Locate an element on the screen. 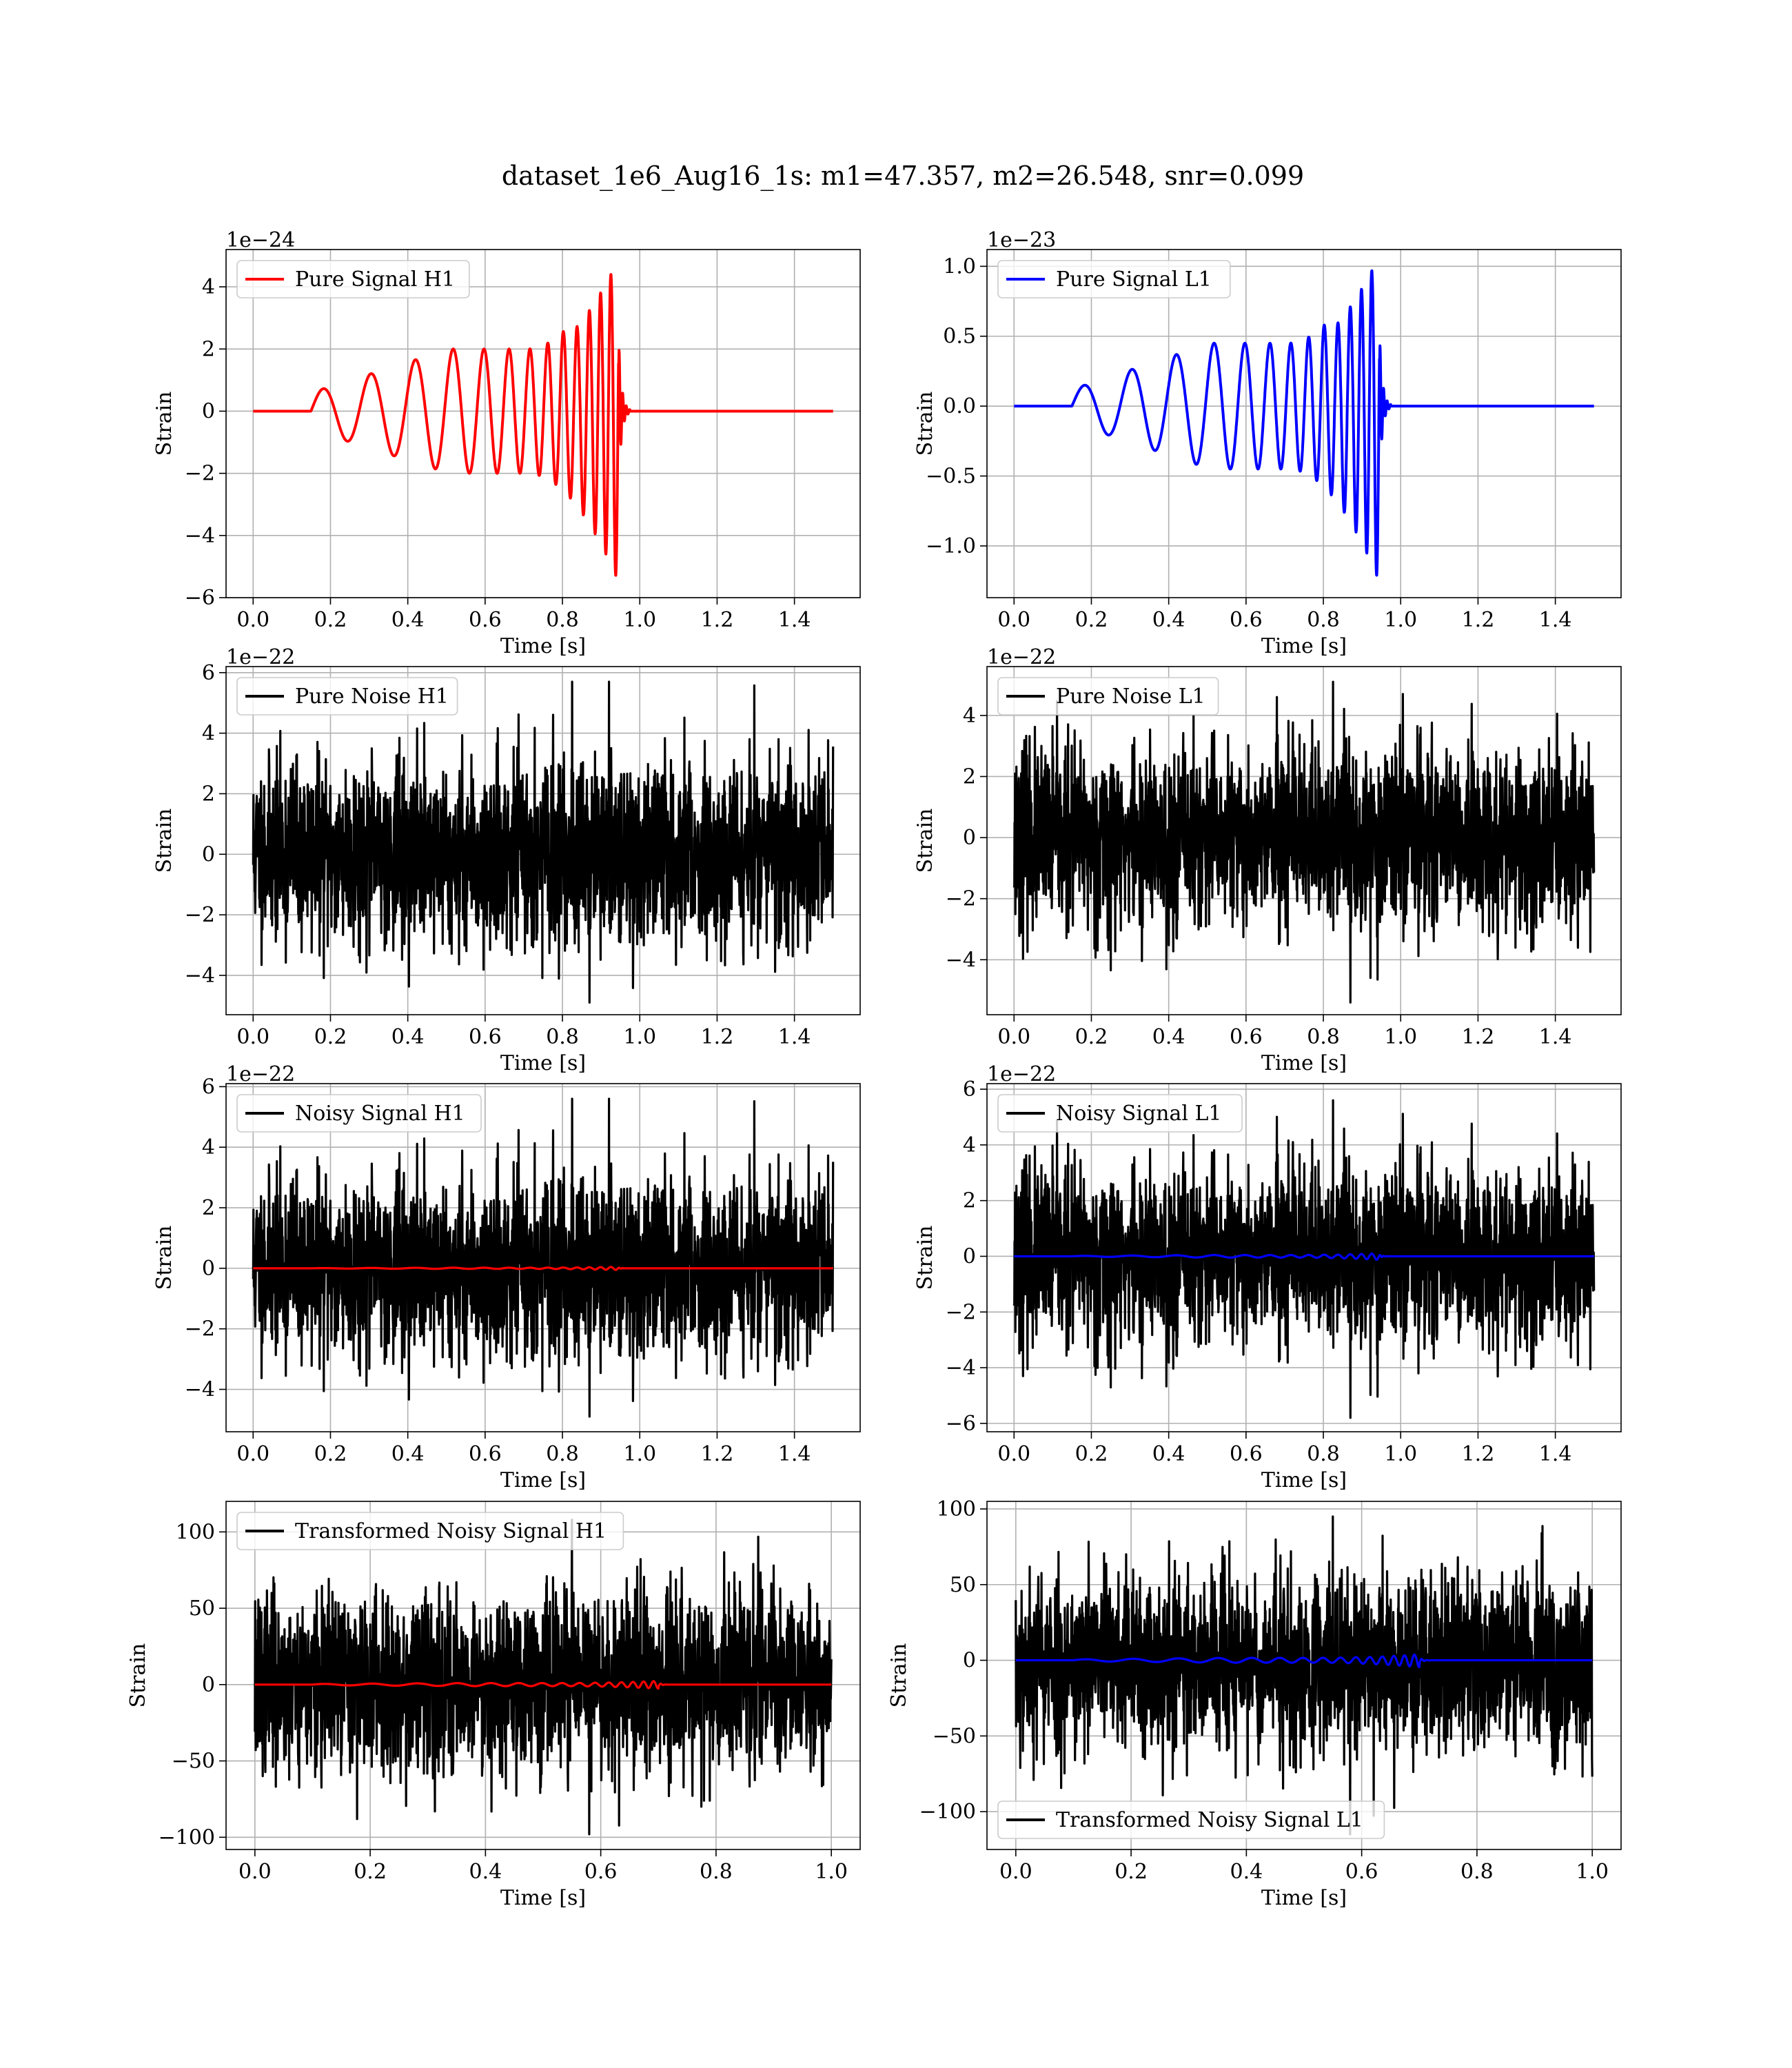 The image size is (1792, 2068). y-tick-label: 1.0 is located at coordinates (959, 266).